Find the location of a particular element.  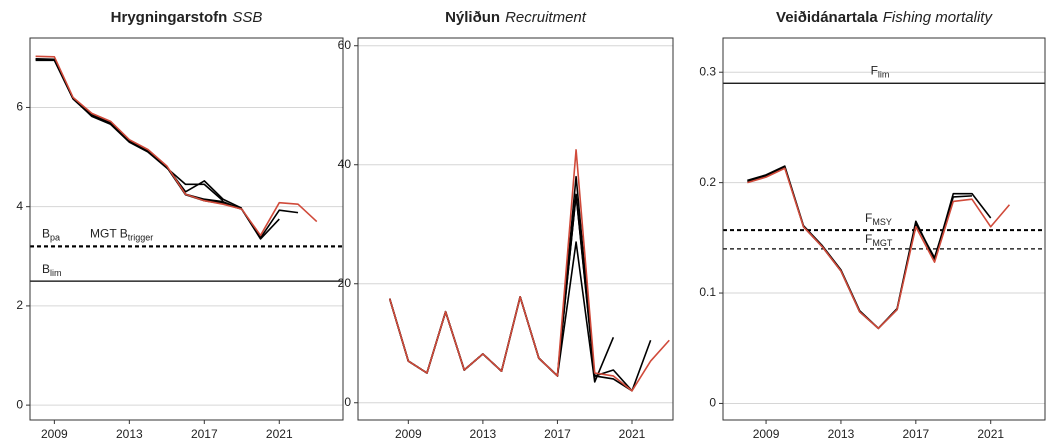

reference-label: FMGT is located at coordinates (879, 240).